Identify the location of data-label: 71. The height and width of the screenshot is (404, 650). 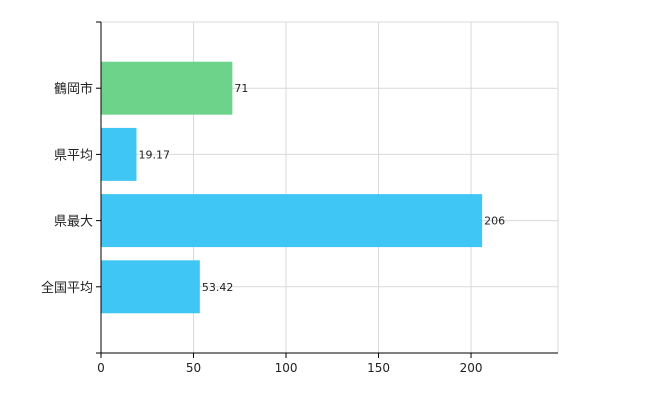
(241, 88).